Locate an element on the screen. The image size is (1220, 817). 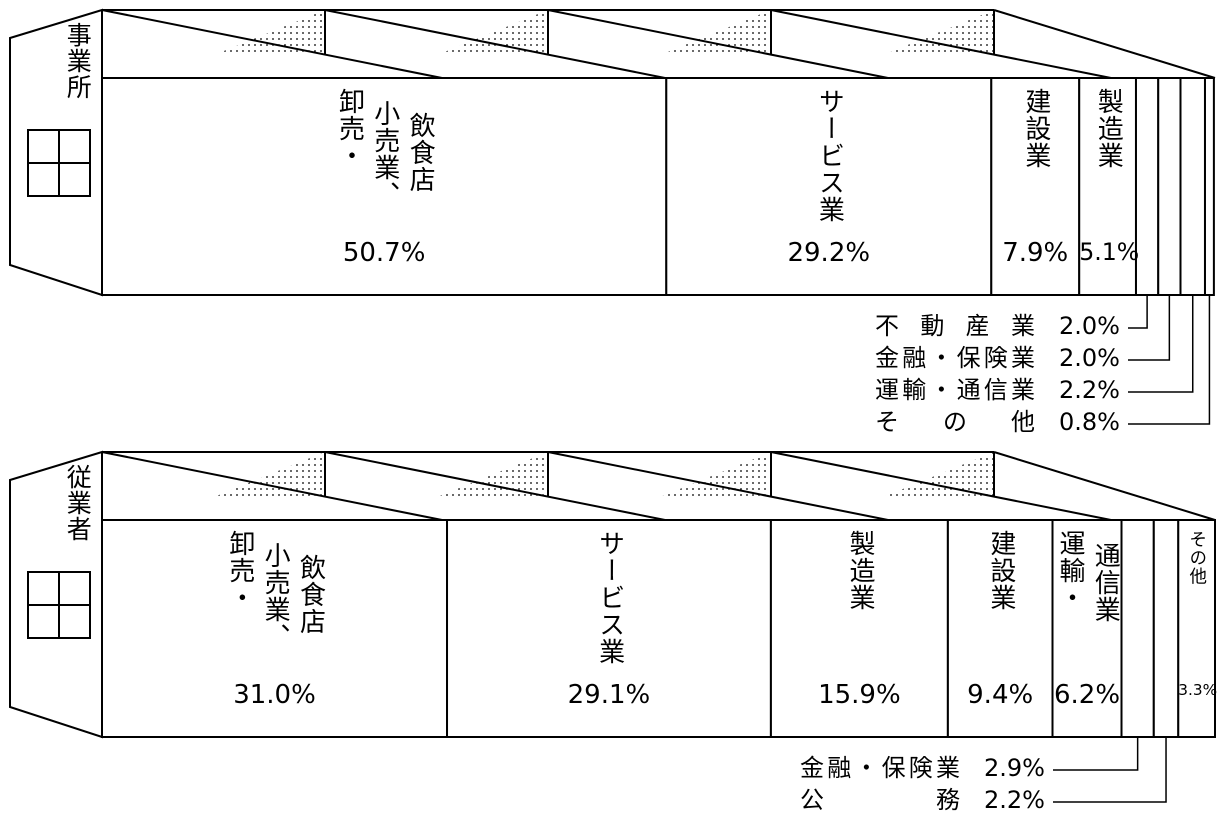
category-label: 運輸・ 通信業 is located at coordinates (1087, 576).